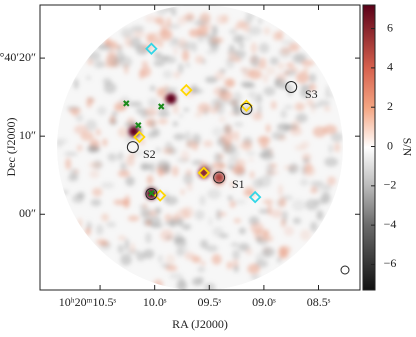 The height and width of the screenshot is (337, 416). Describe the element at coordinates (155, 302) in the screenshot. I see `x-tick-label: 10.0ˢ` at that location.